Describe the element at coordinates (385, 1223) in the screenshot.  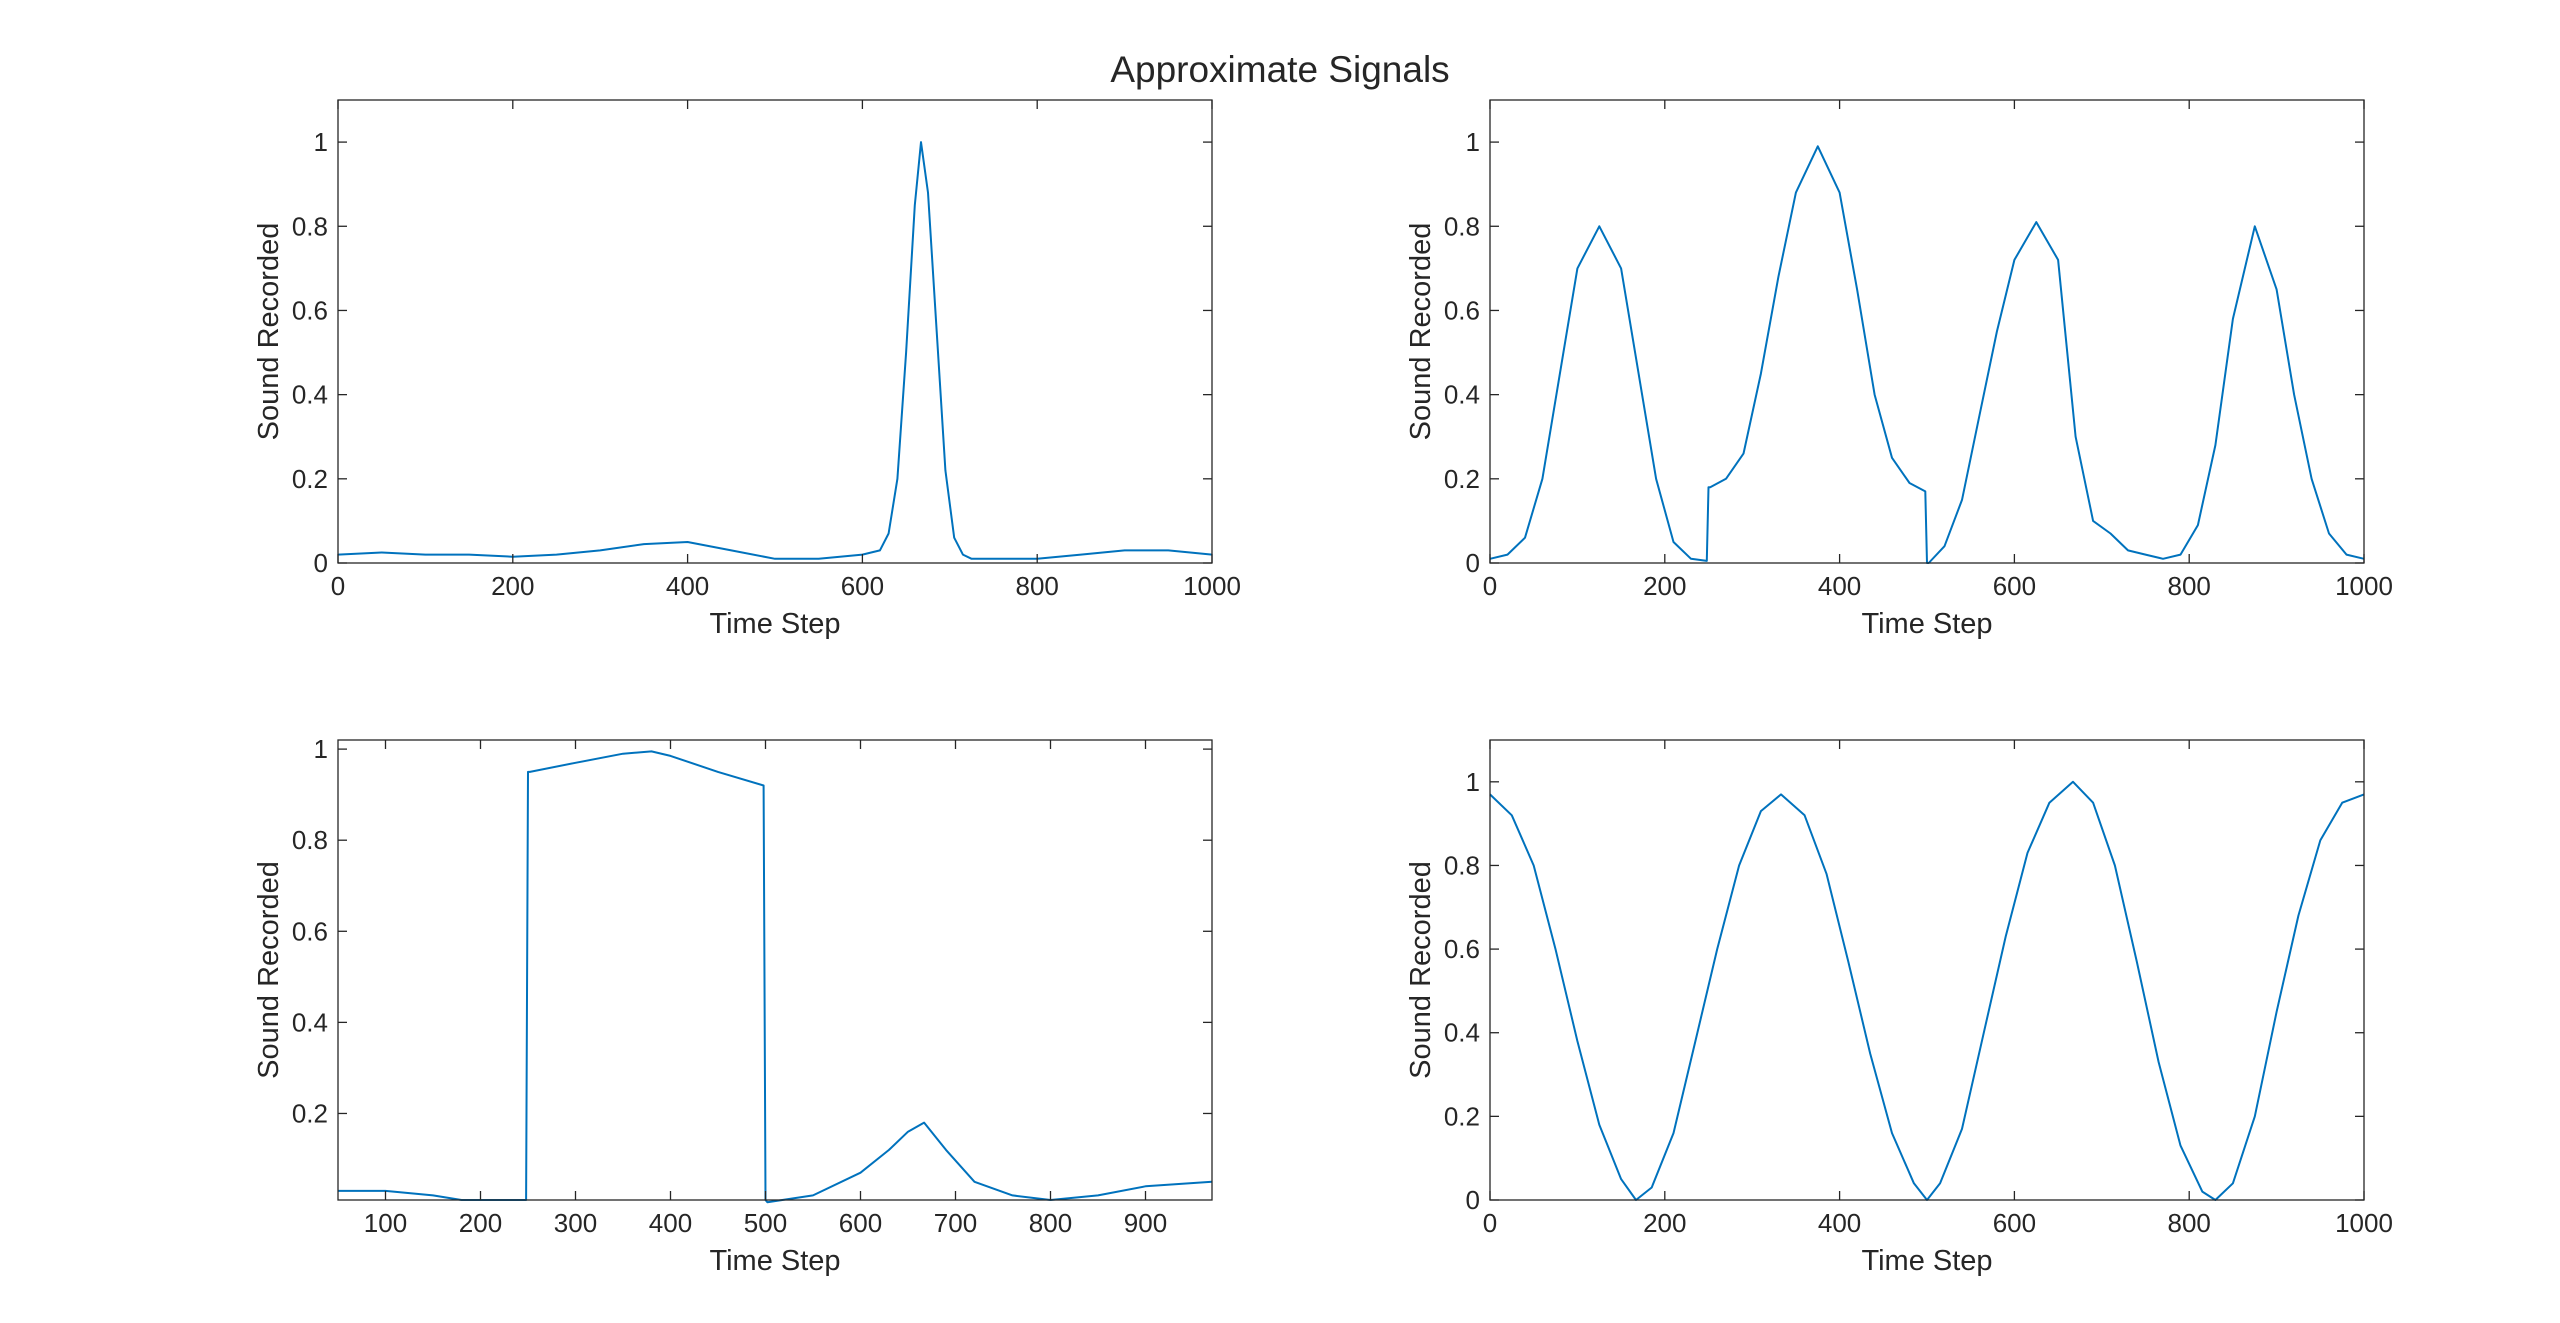
I see `x-tick-label: 100` at that location.